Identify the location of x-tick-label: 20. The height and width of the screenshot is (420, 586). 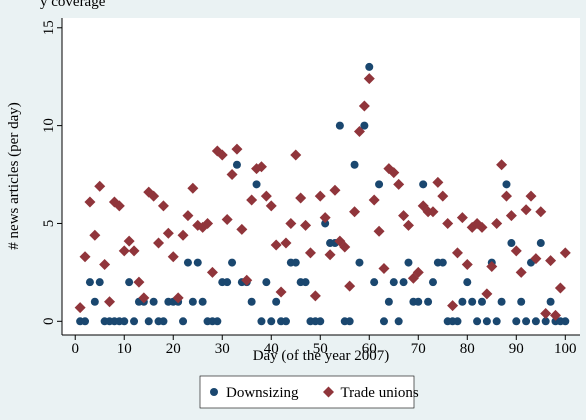
(173, 349).